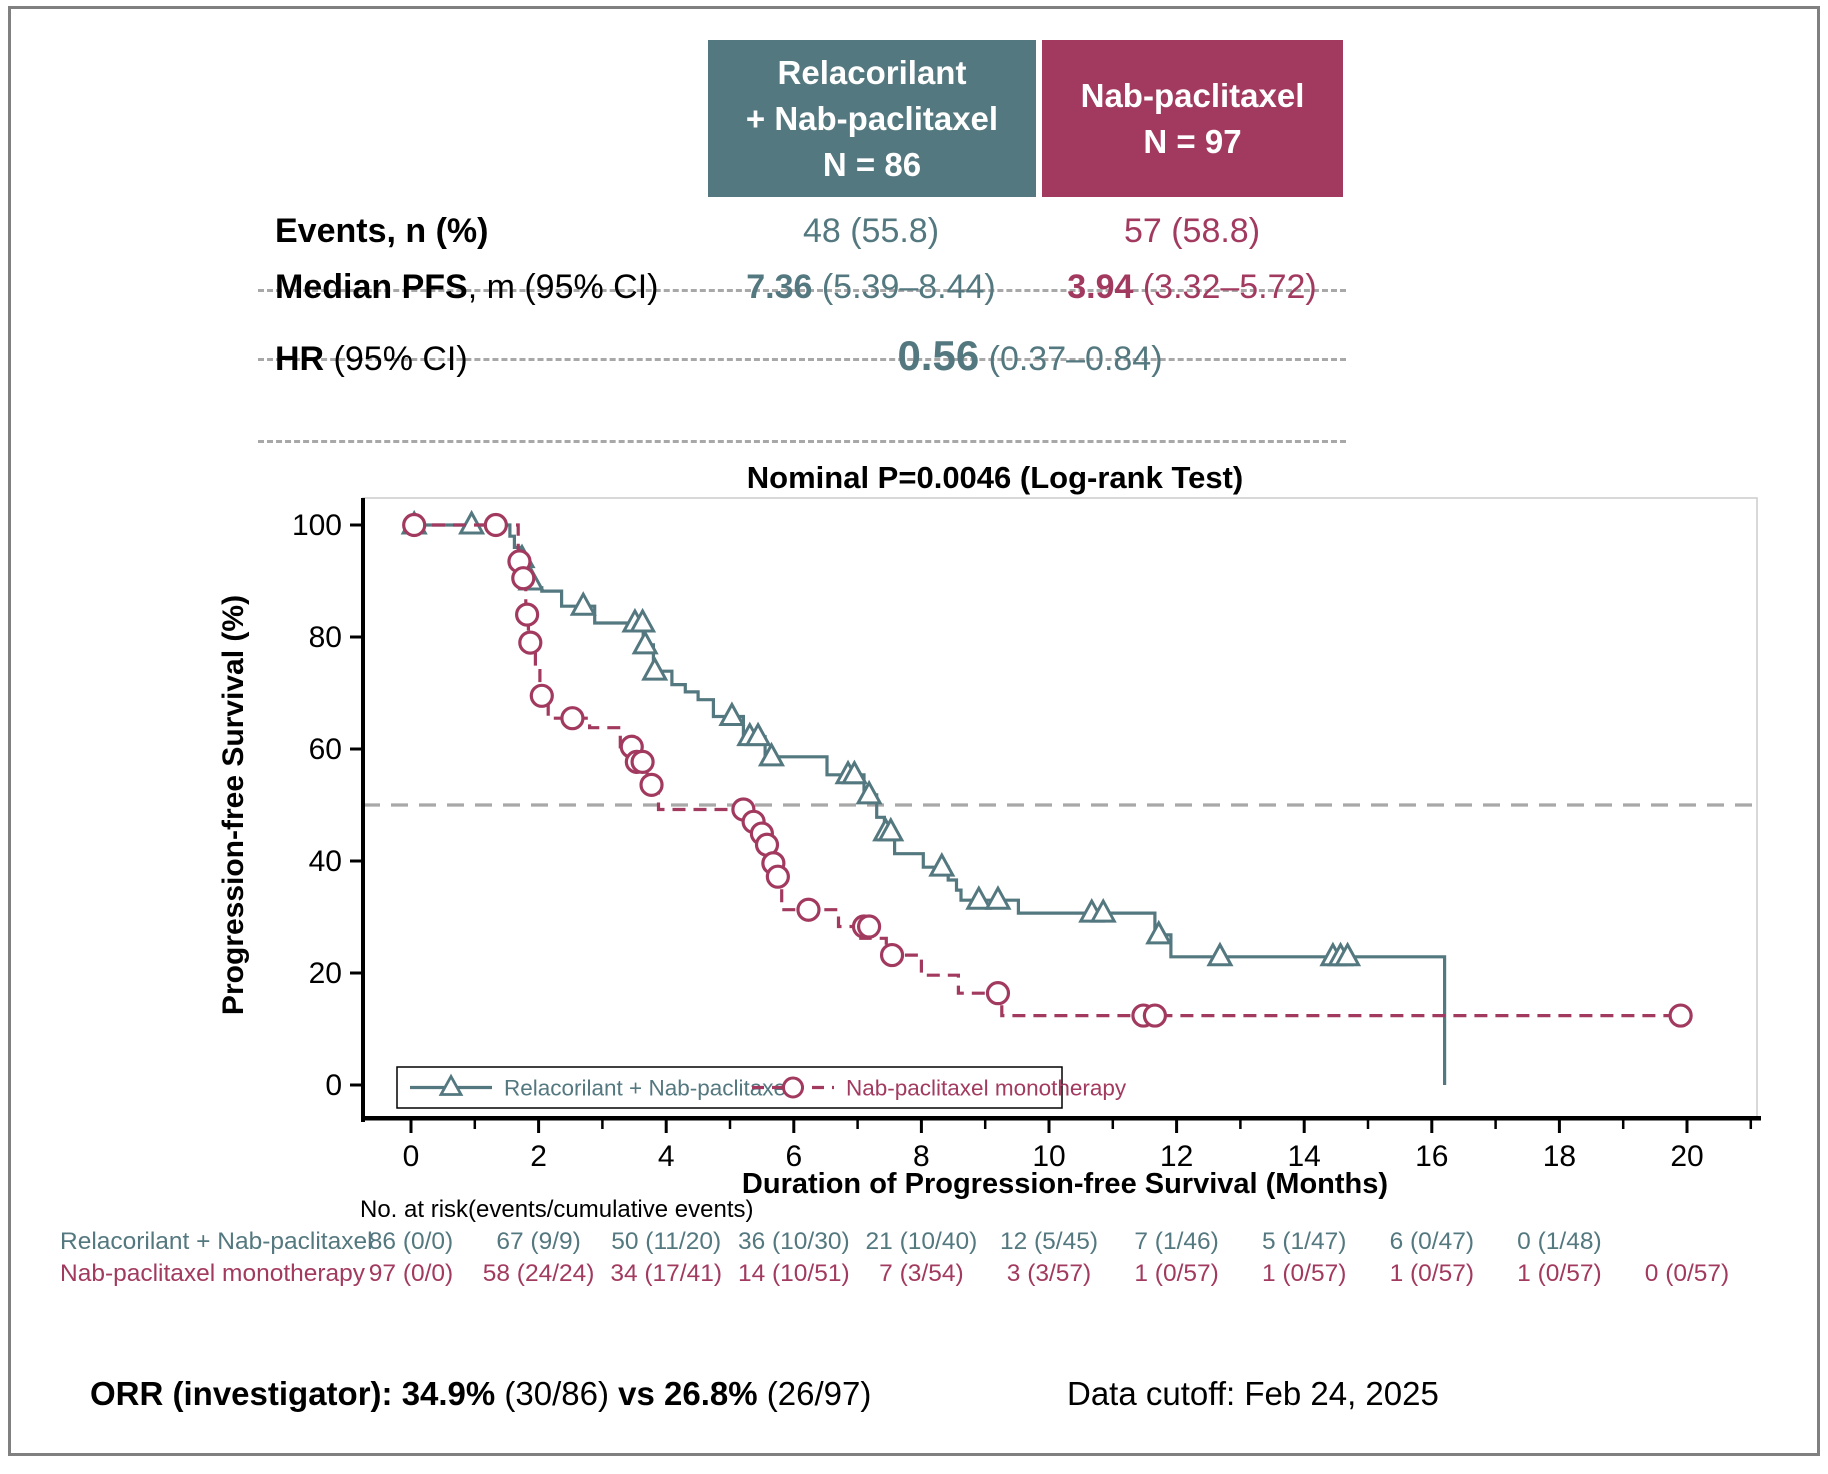 This screenshot has width=1828, height=1474. Describe the element at coordinates (363, 810) in the screenshot. I see `y-axis-line` at that location.